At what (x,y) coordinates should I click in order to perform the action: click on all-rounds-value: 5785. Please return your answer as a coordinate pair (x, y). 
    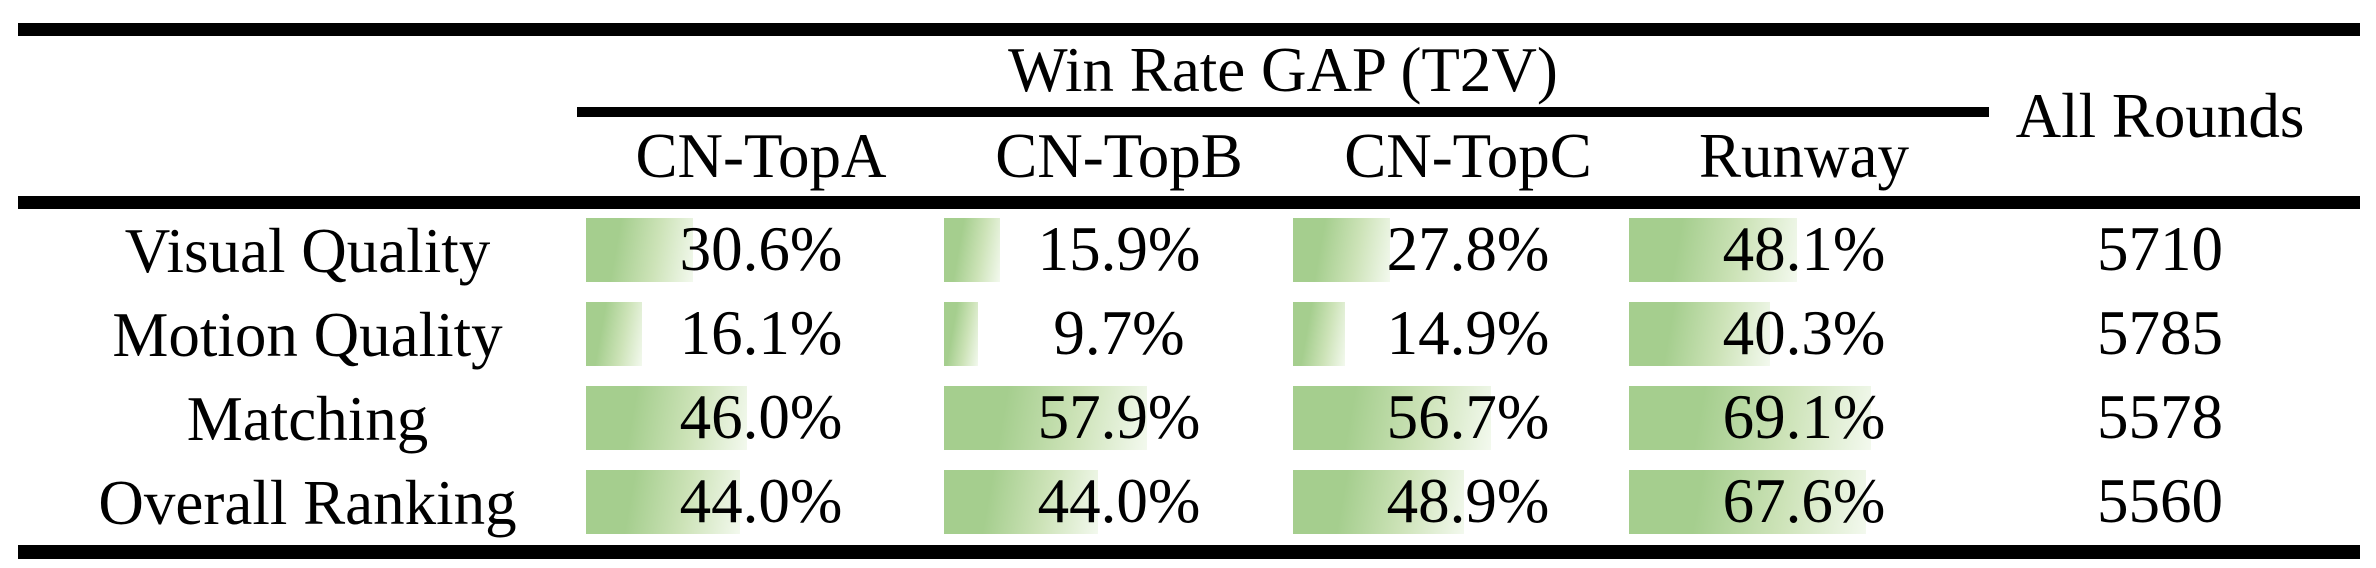
    Looking at the image, I should click on (2160, 333).